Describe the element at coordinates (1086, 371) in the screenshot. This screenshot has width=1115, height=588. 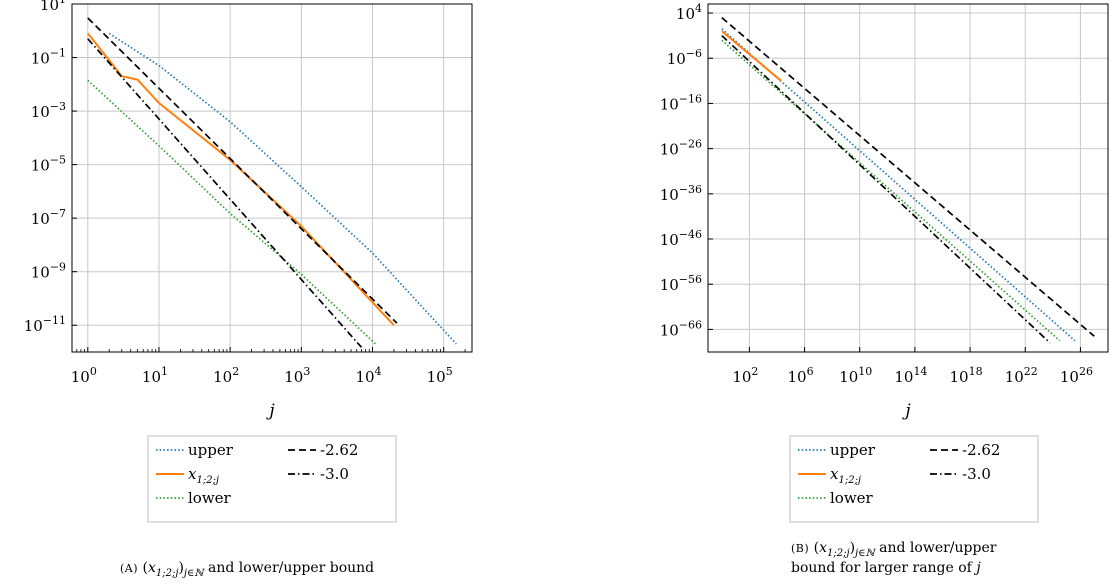
I see `x-tick-label-exp: 26` at that location.